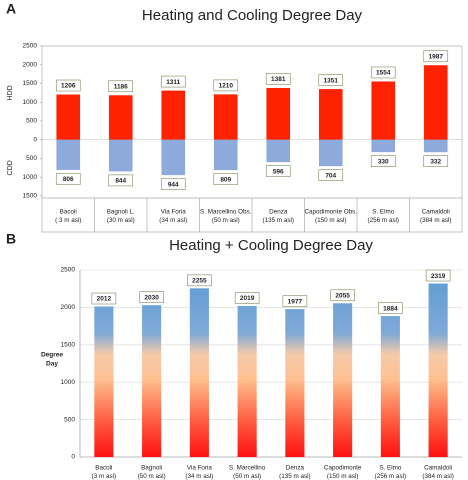 This screenshot has height=480, width=468. I want to click on x-tick-label: (34 m asl), so click(199, 476).